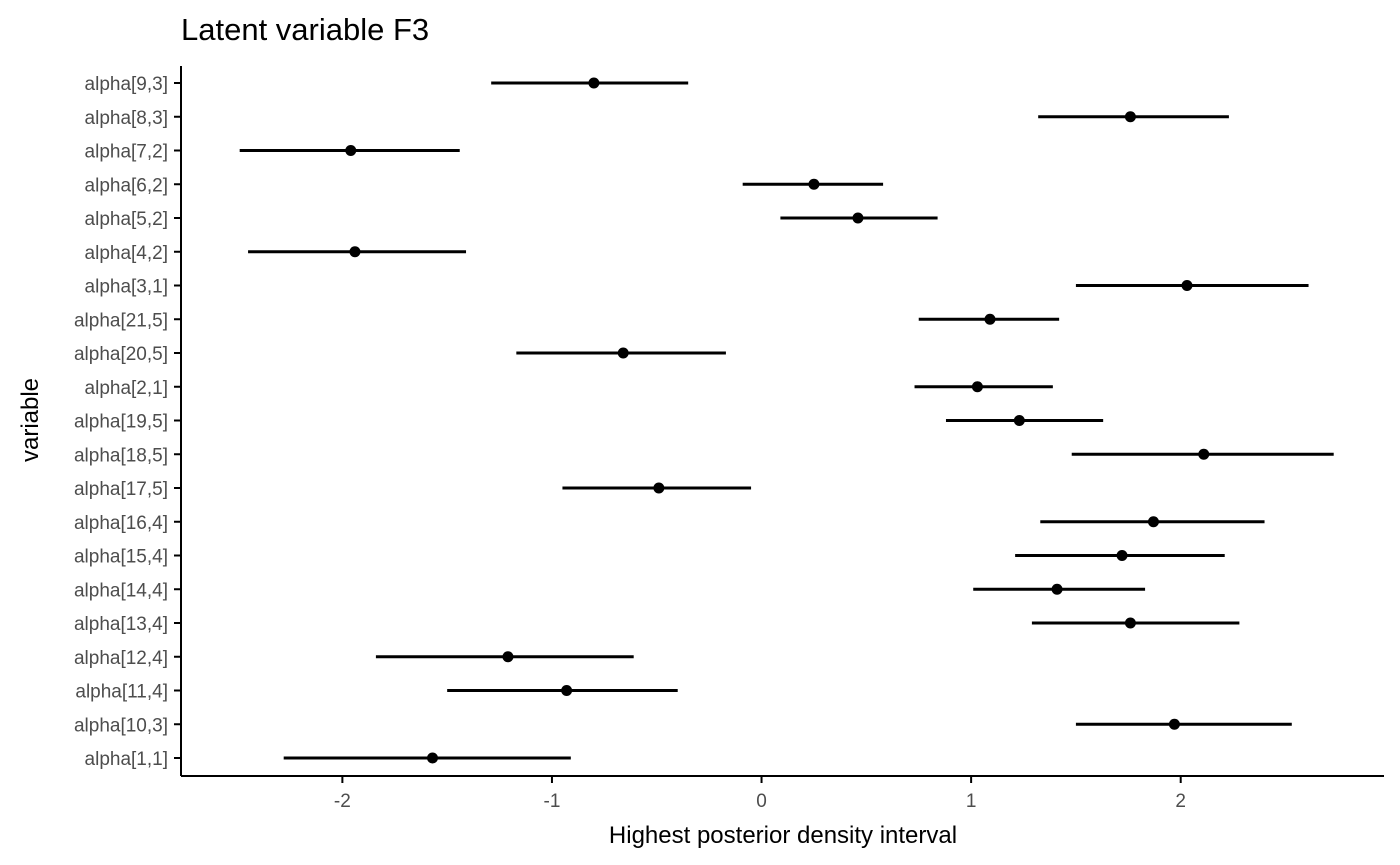 The height and width of the screenshot is (865, 1400). Describe the element at coordinates (121, 557) in the screenshot. I see `y-tick-label: alpha[15,4]` at that location.